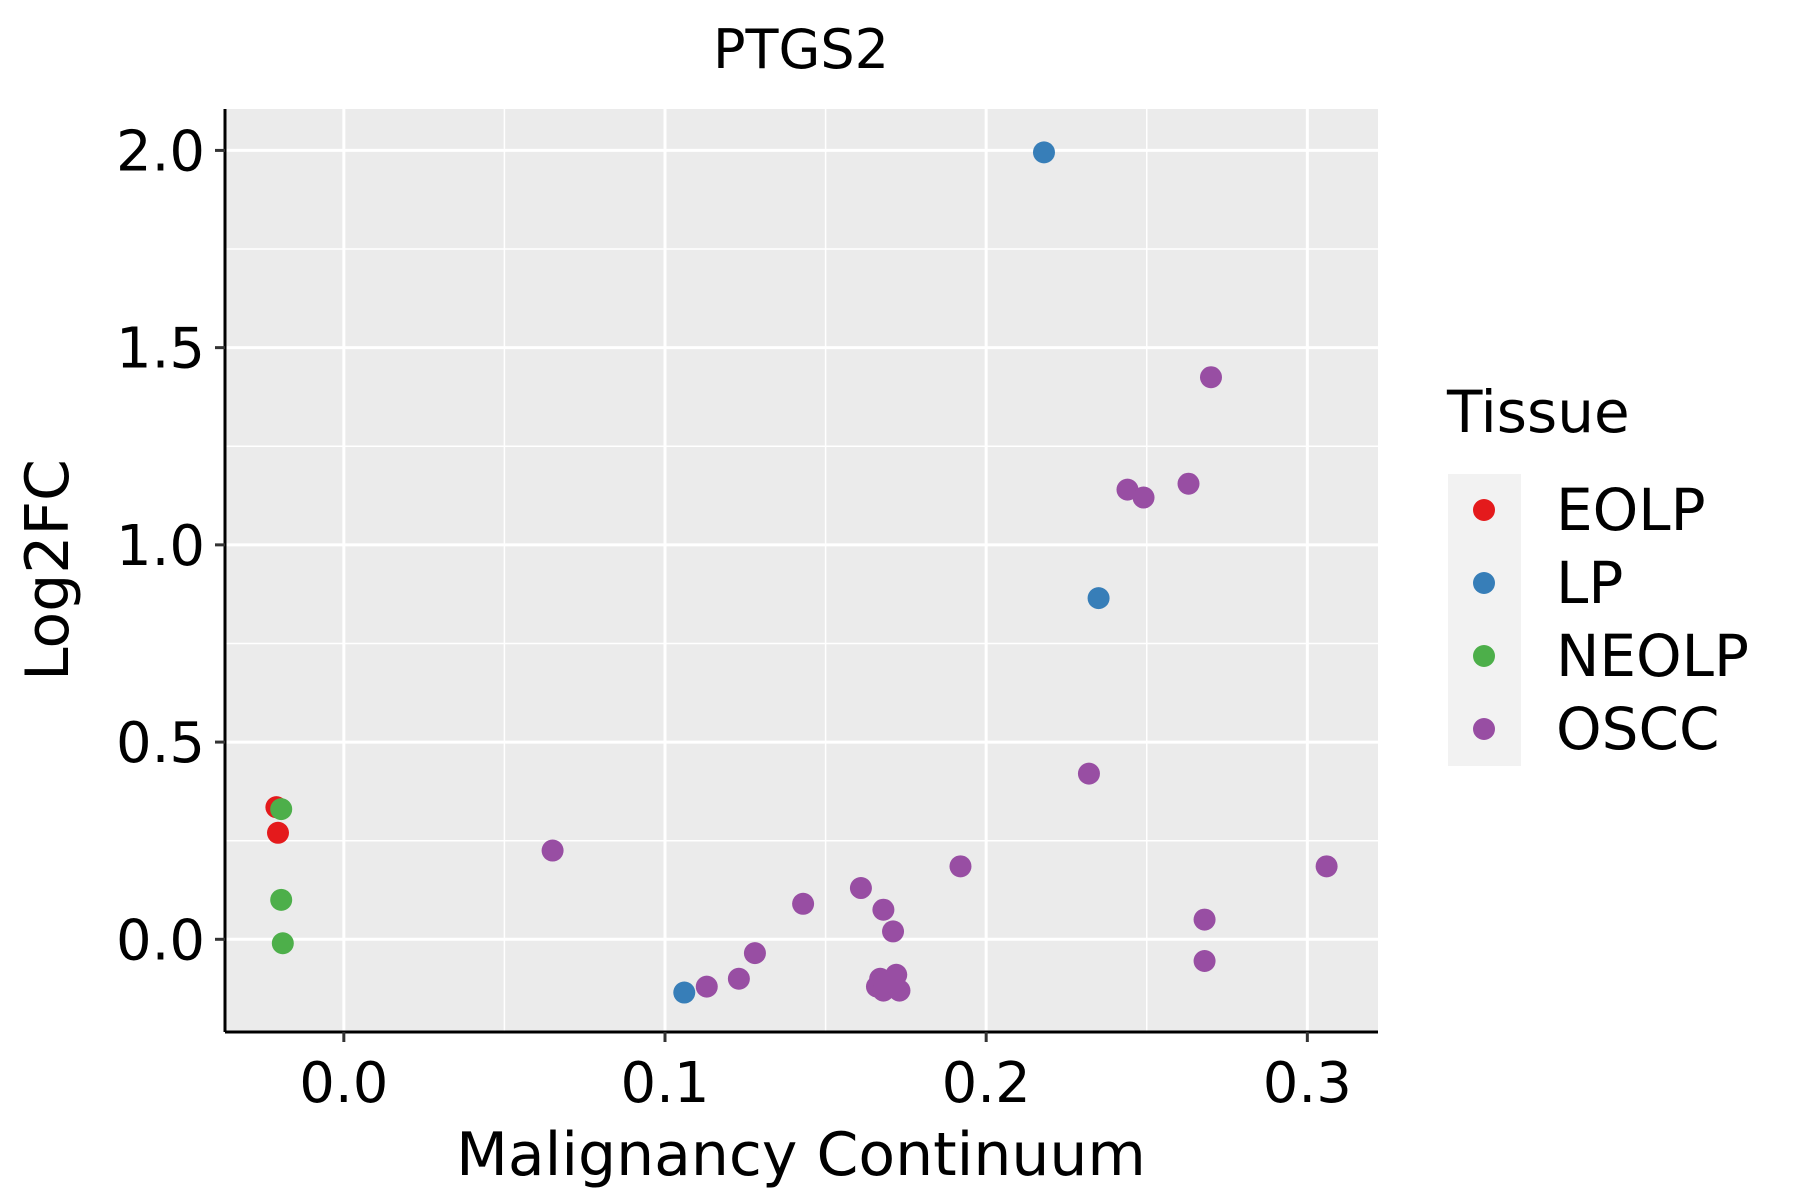 This screenshot has width=1800, height=1200. Describe the element at coordinates (1484, 510) in the screenshot. I see `legend-key-eolp` at that location.